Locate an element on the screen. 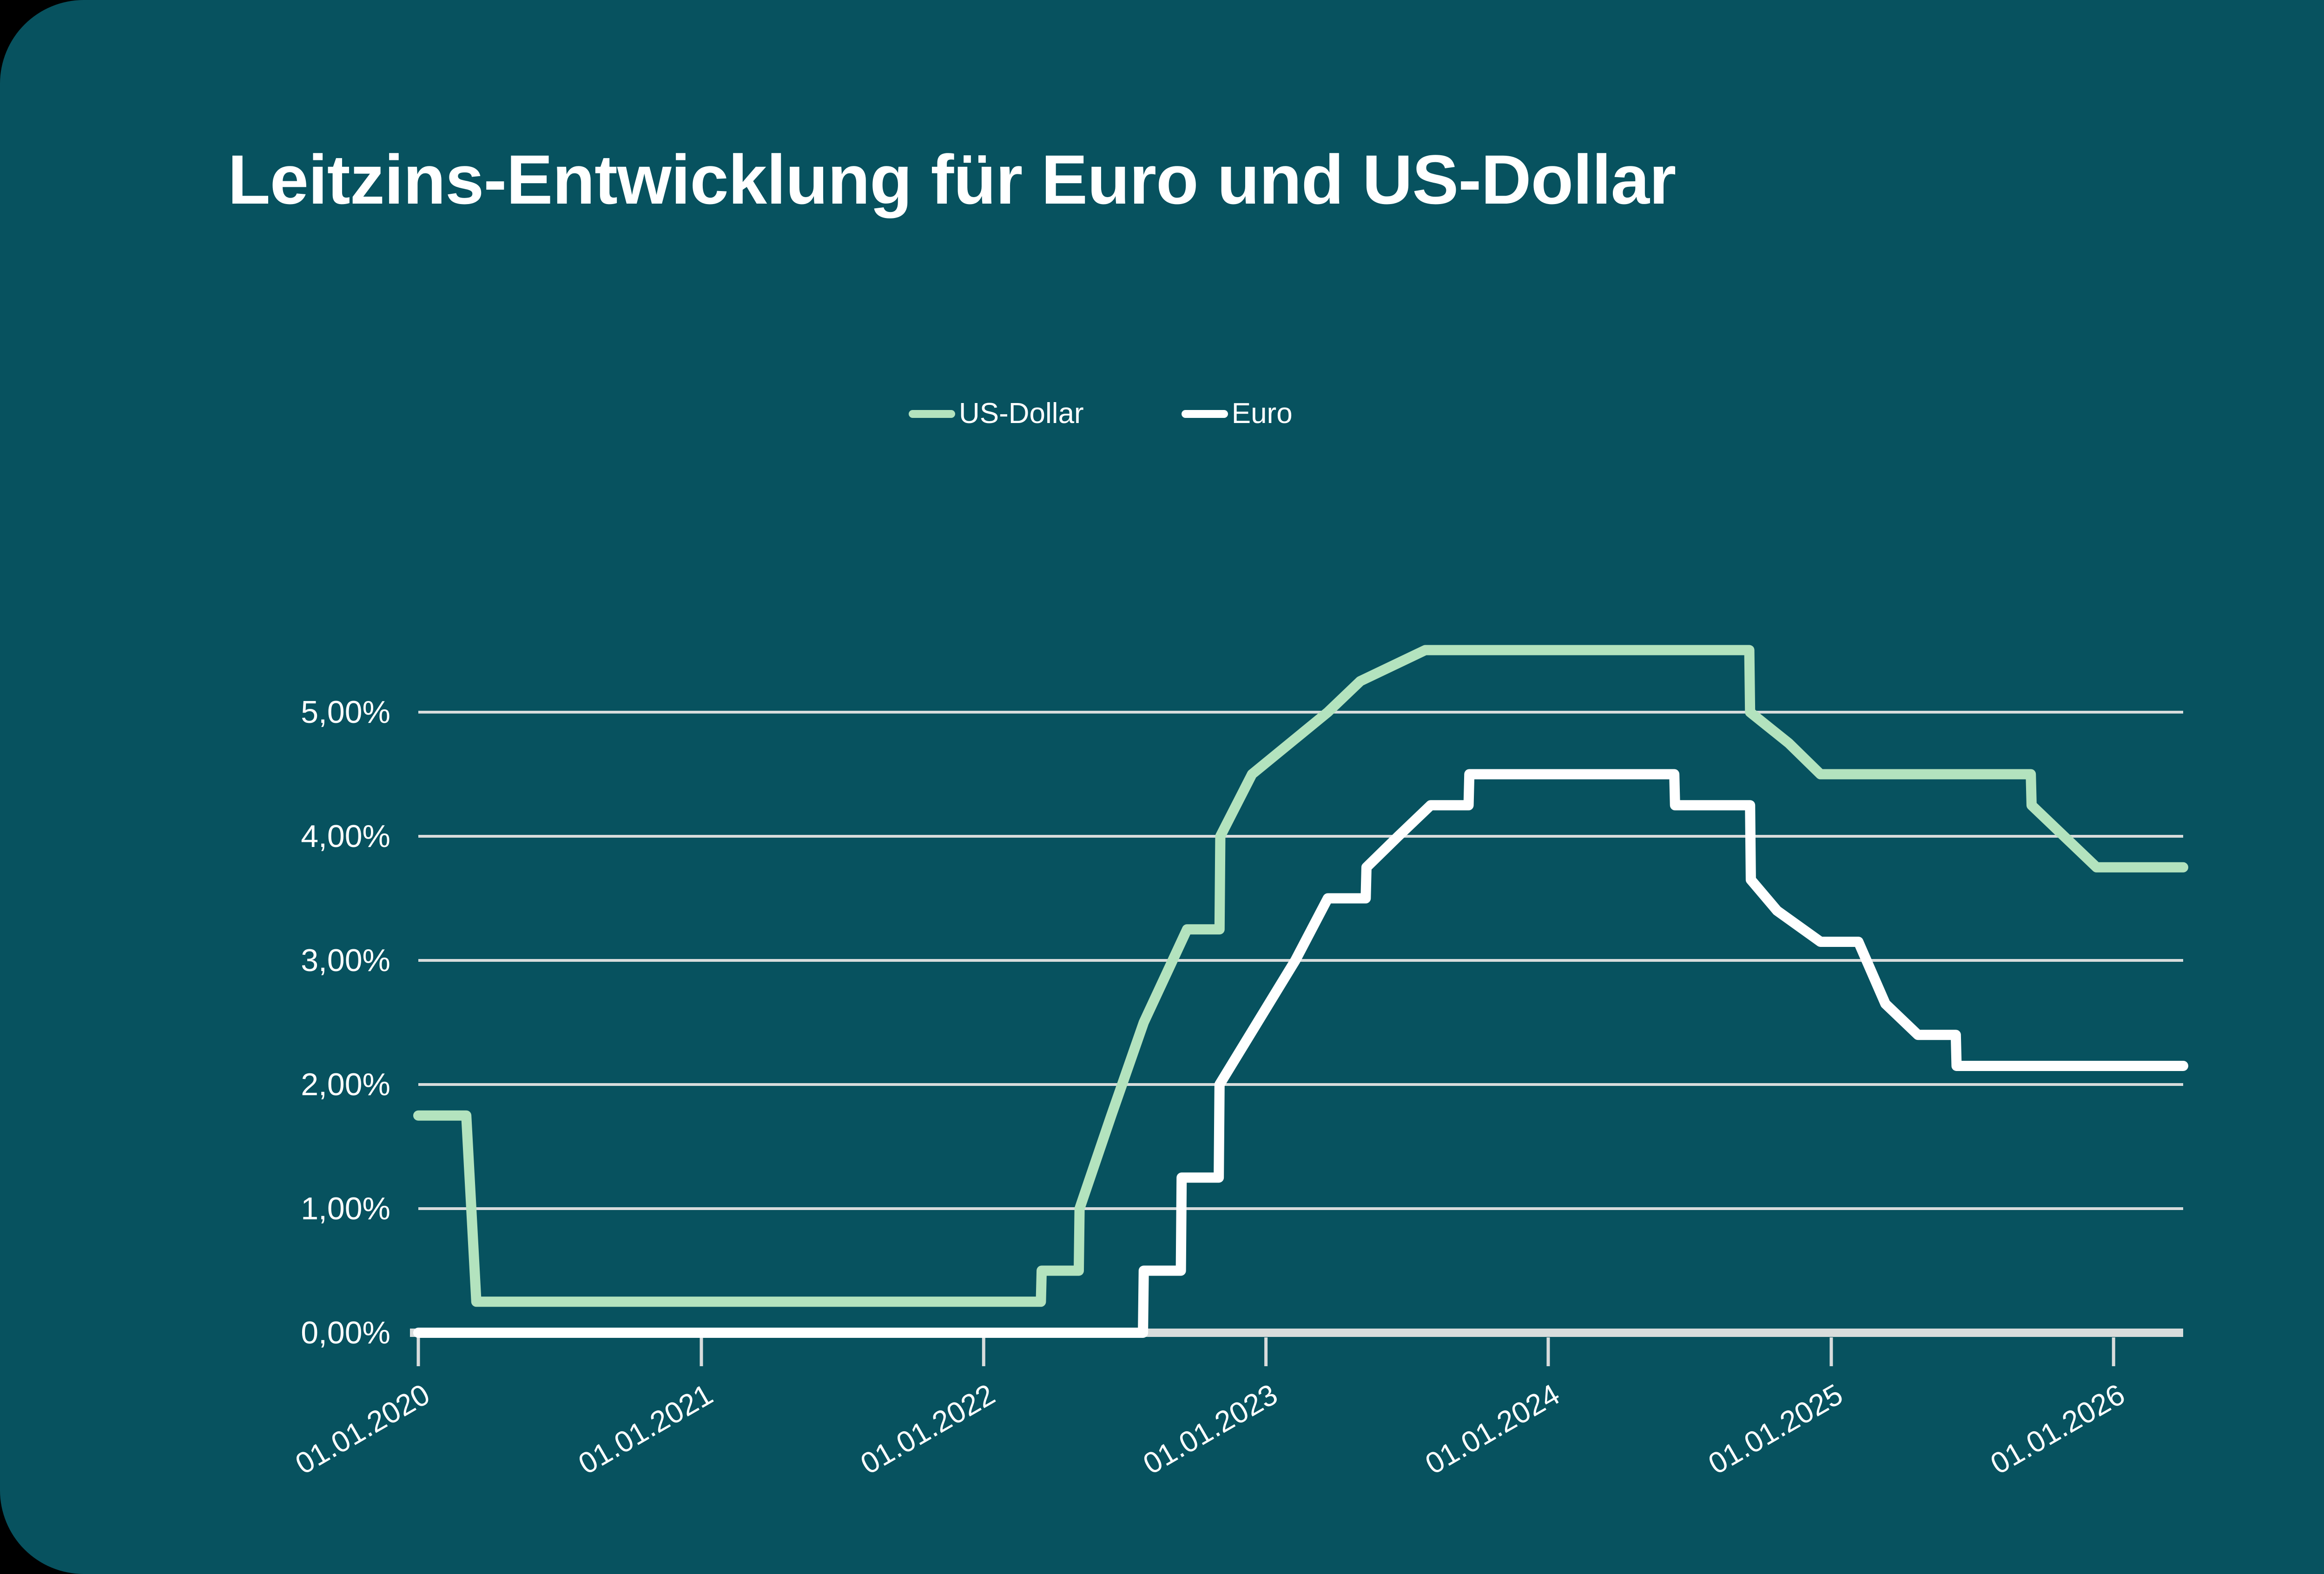  y-axis-tick-label: 4,00% is located at coordinates (345, 836).